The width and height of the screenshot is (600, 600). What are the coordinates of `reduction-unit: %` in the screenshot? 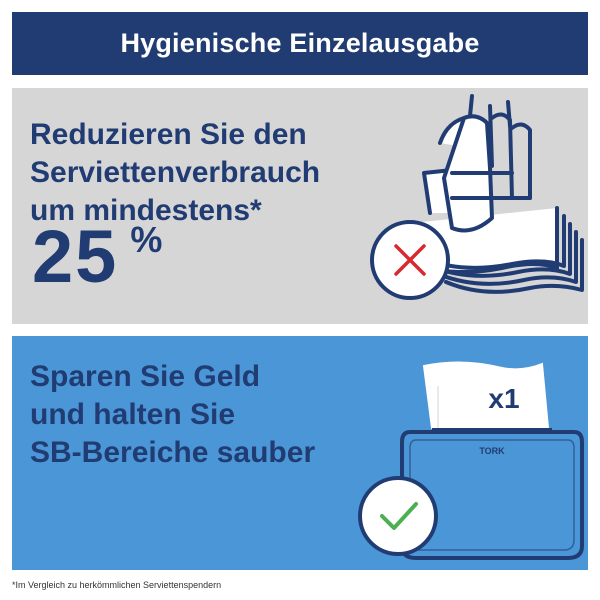 It's located at (146, 239).